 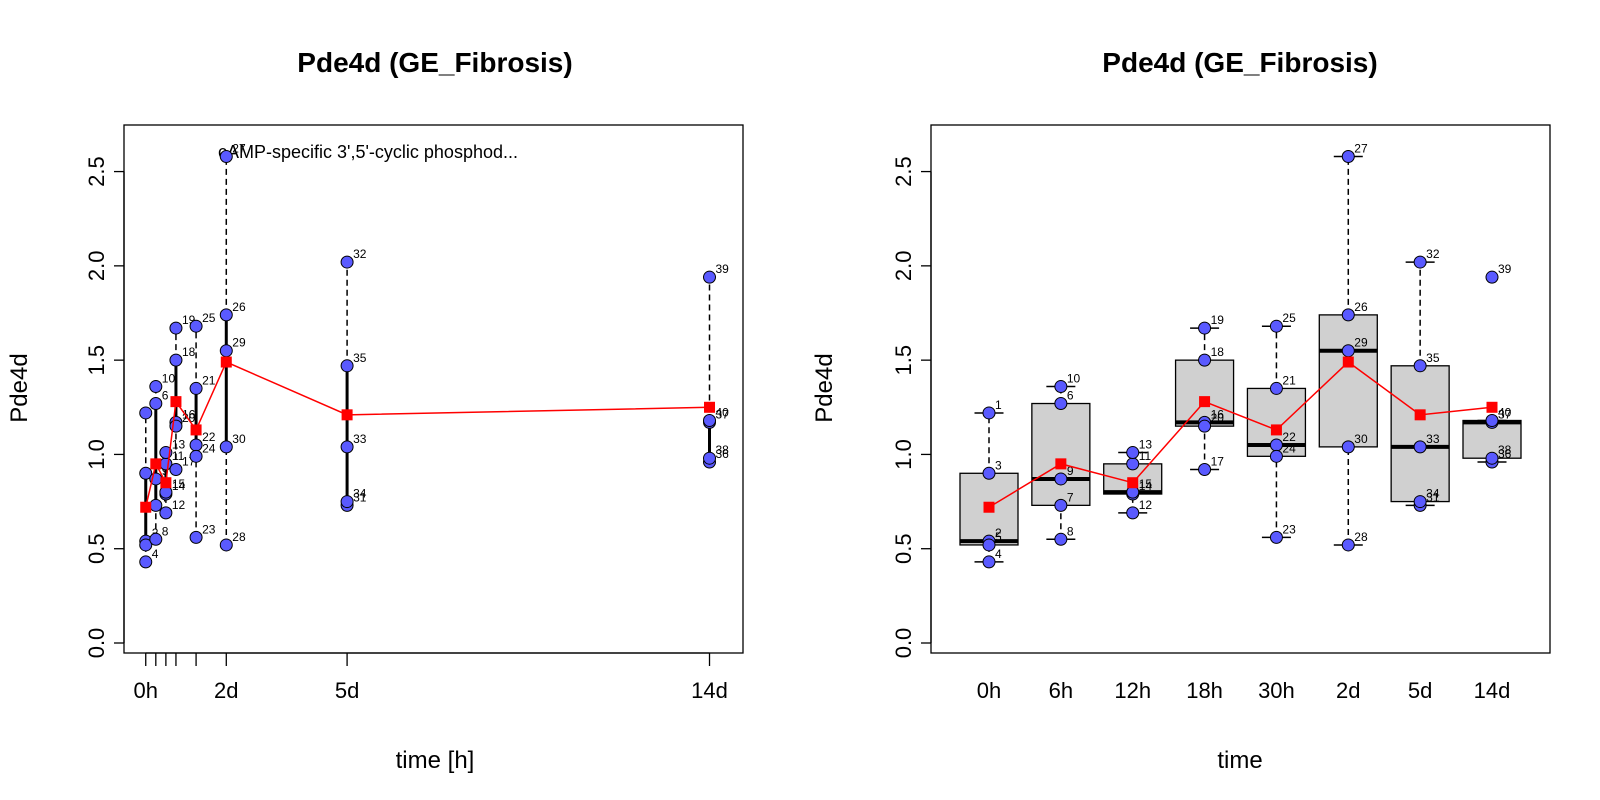 What do you see at coordinates (998, 465) in the screenshot?
I see `right-point-label: 3` at bounding box center [998, 465].